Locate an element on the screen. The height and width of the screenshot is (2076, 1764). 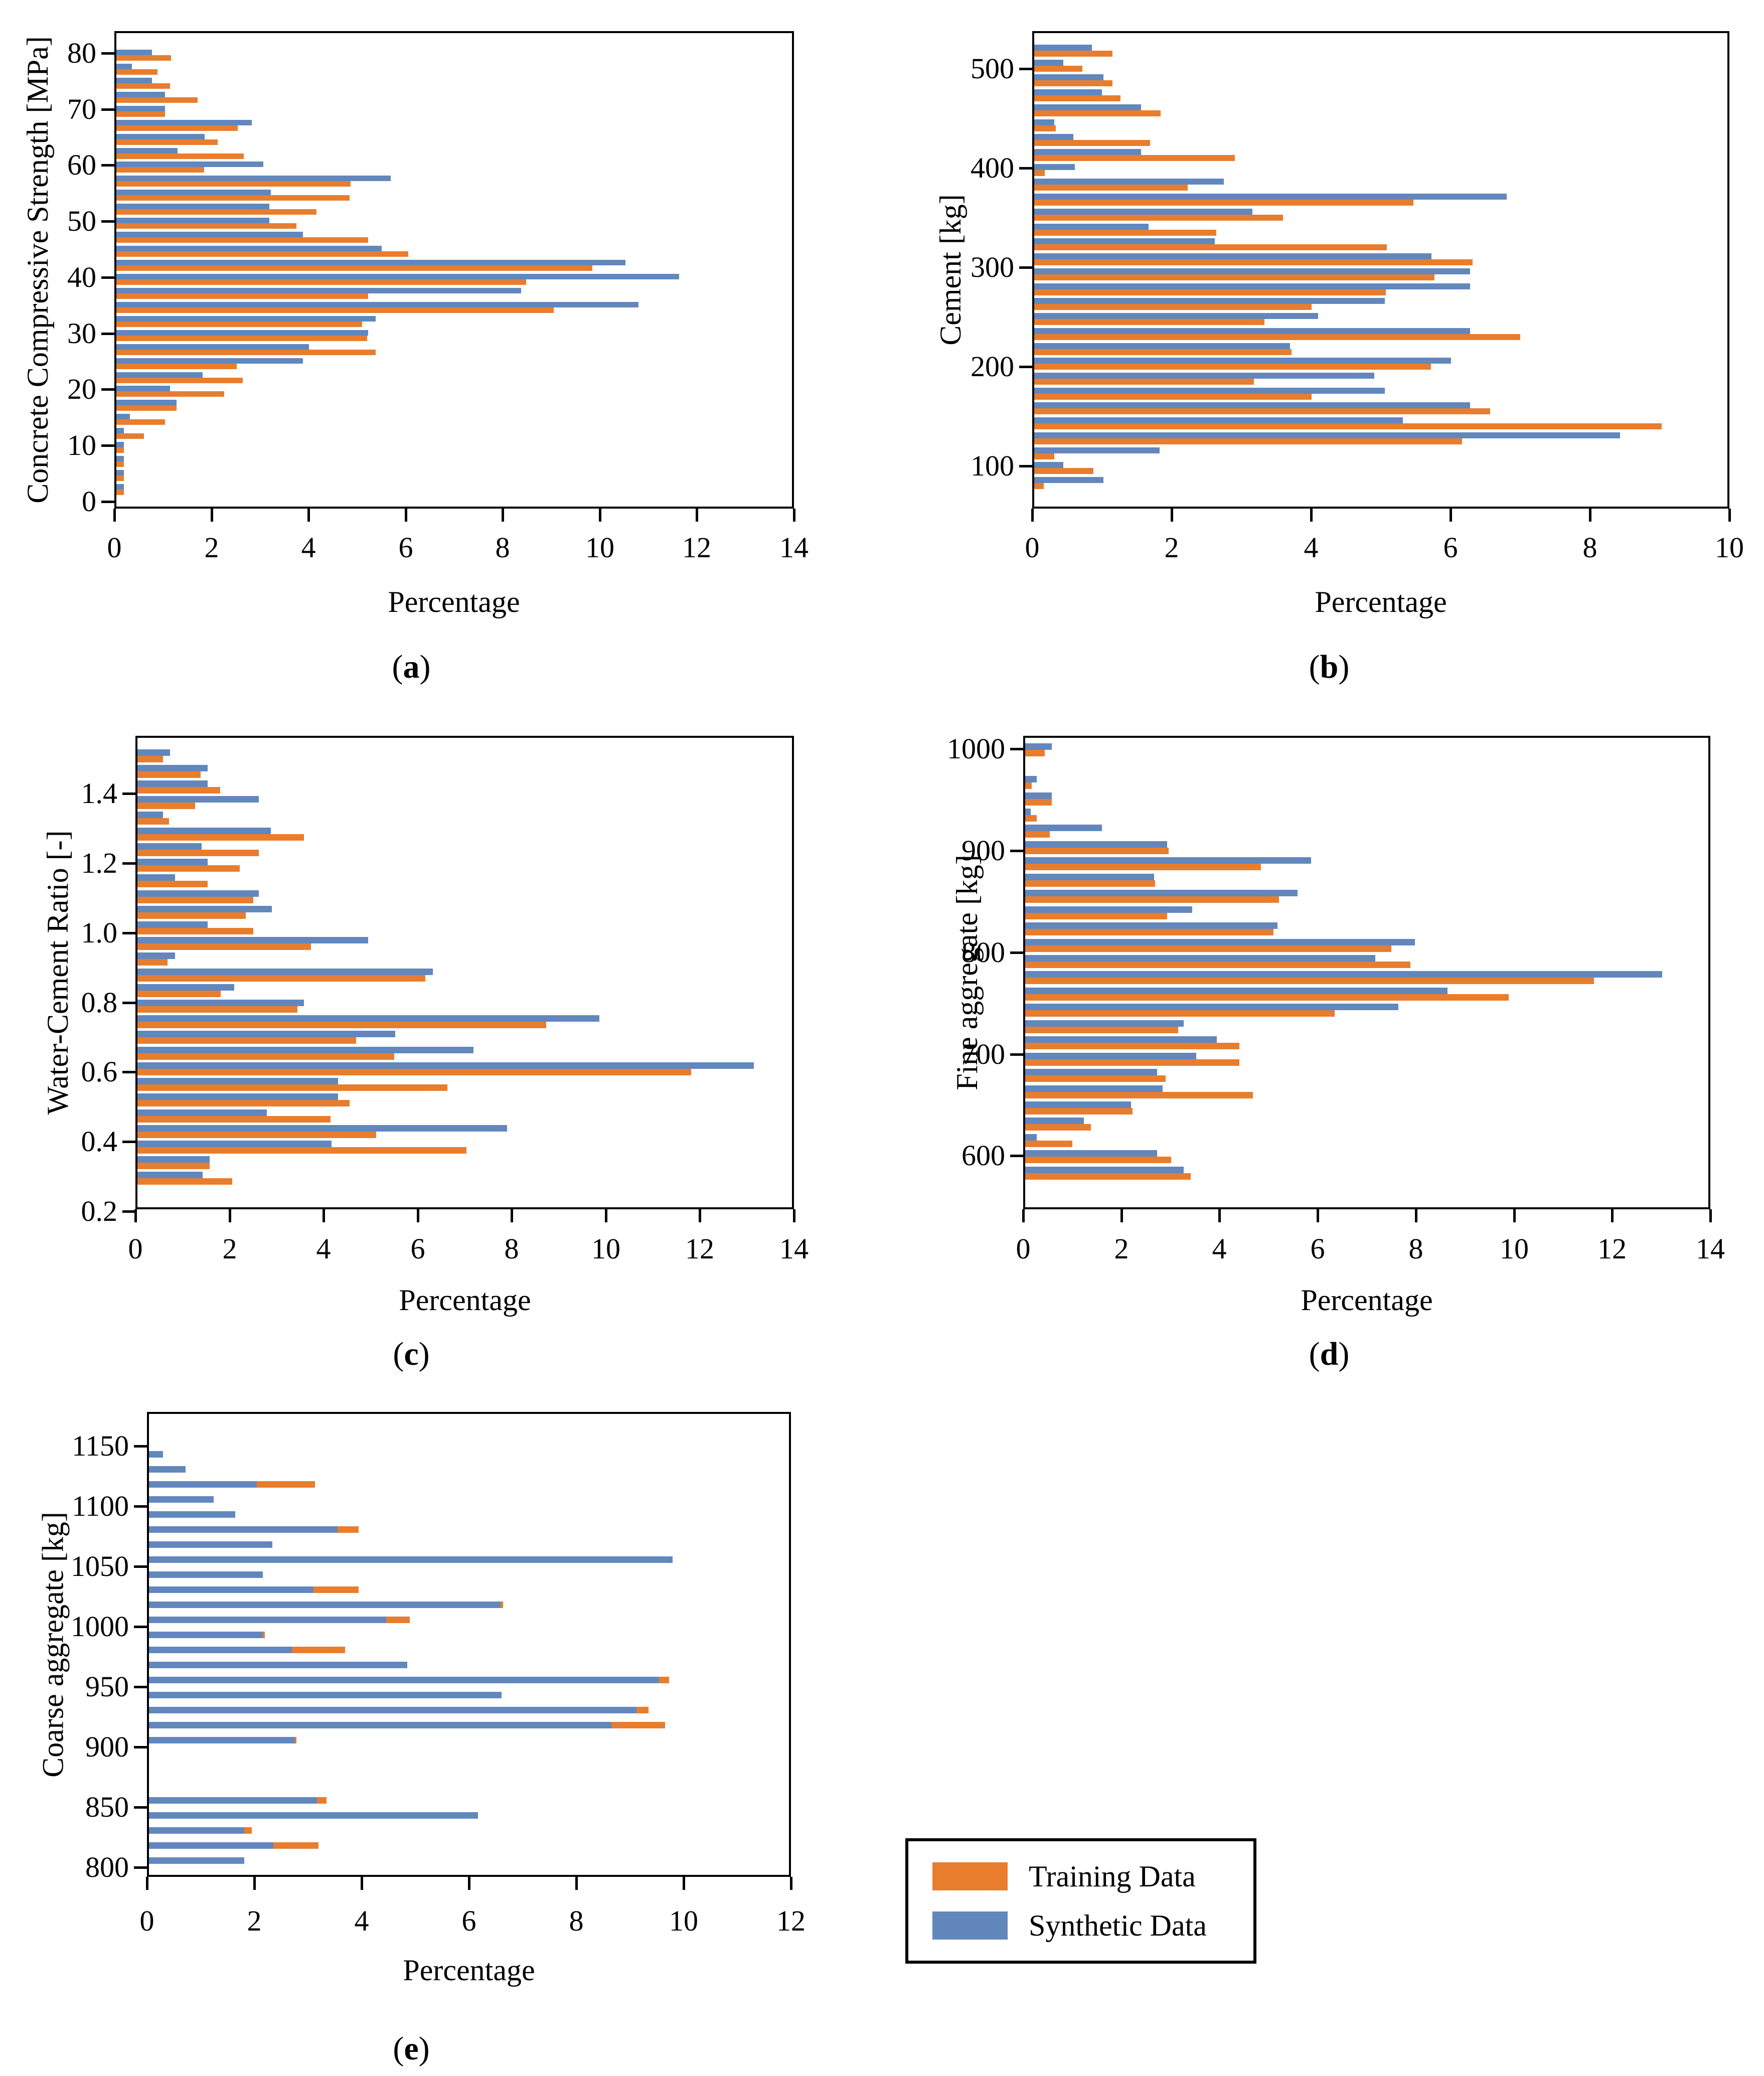
subfigure-caption: (c) is located at coordinates (411, 1354).